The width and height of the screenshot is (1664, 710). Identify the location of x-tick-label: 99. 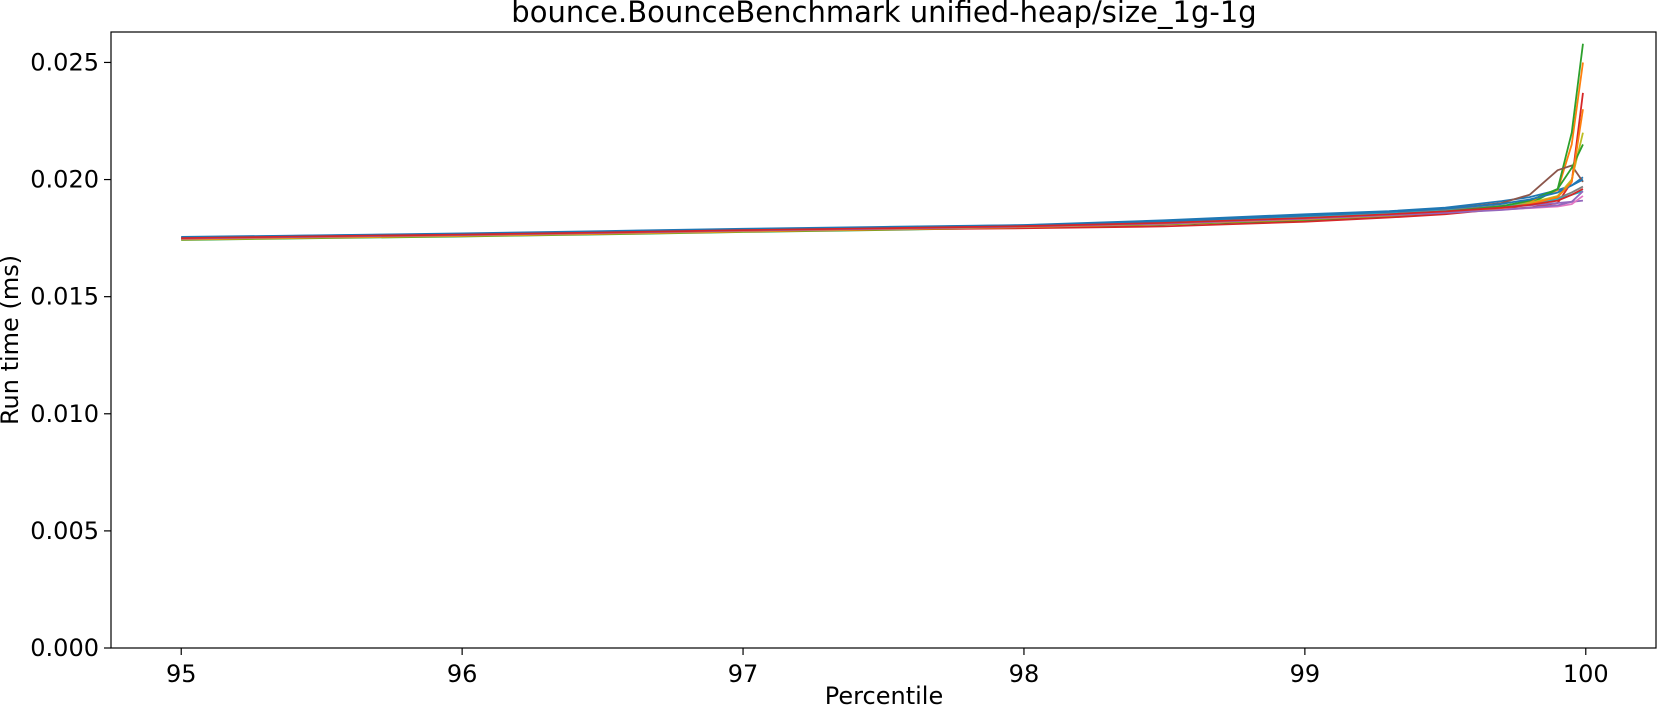
(1305, 674).